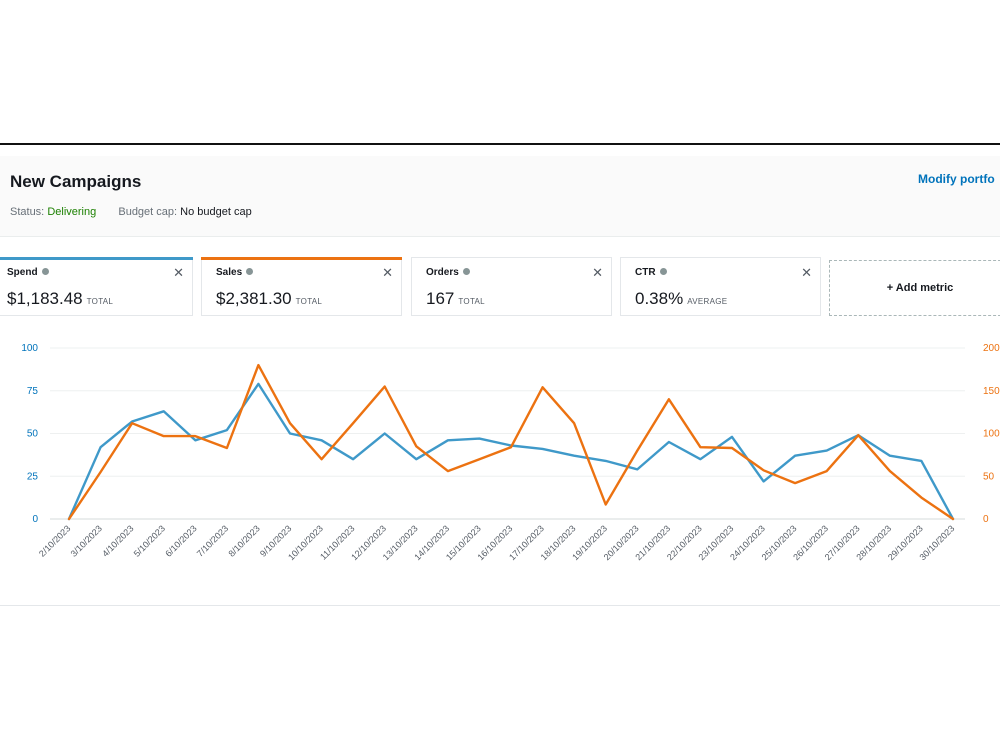 This screenshot has height=750, width=1000. I want to click on metric-tile-orders: Orders ✕ 167 TOTAL, so click(511, 286).